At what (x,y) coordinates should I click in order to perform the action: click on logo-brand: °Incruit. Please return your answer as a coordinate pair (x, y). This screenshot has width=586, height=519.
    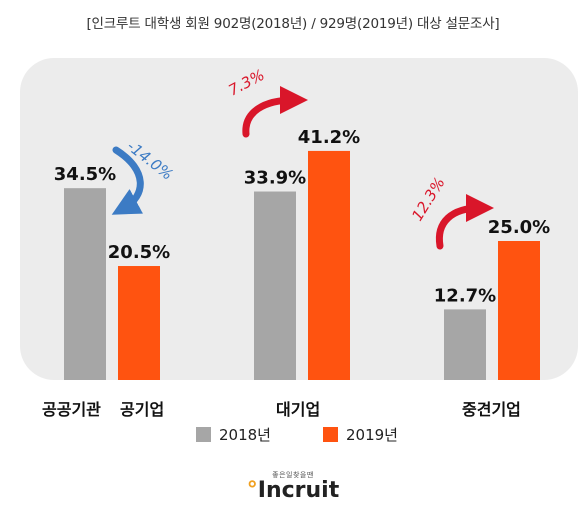
    Looking at the image, I should click on (293, 490).